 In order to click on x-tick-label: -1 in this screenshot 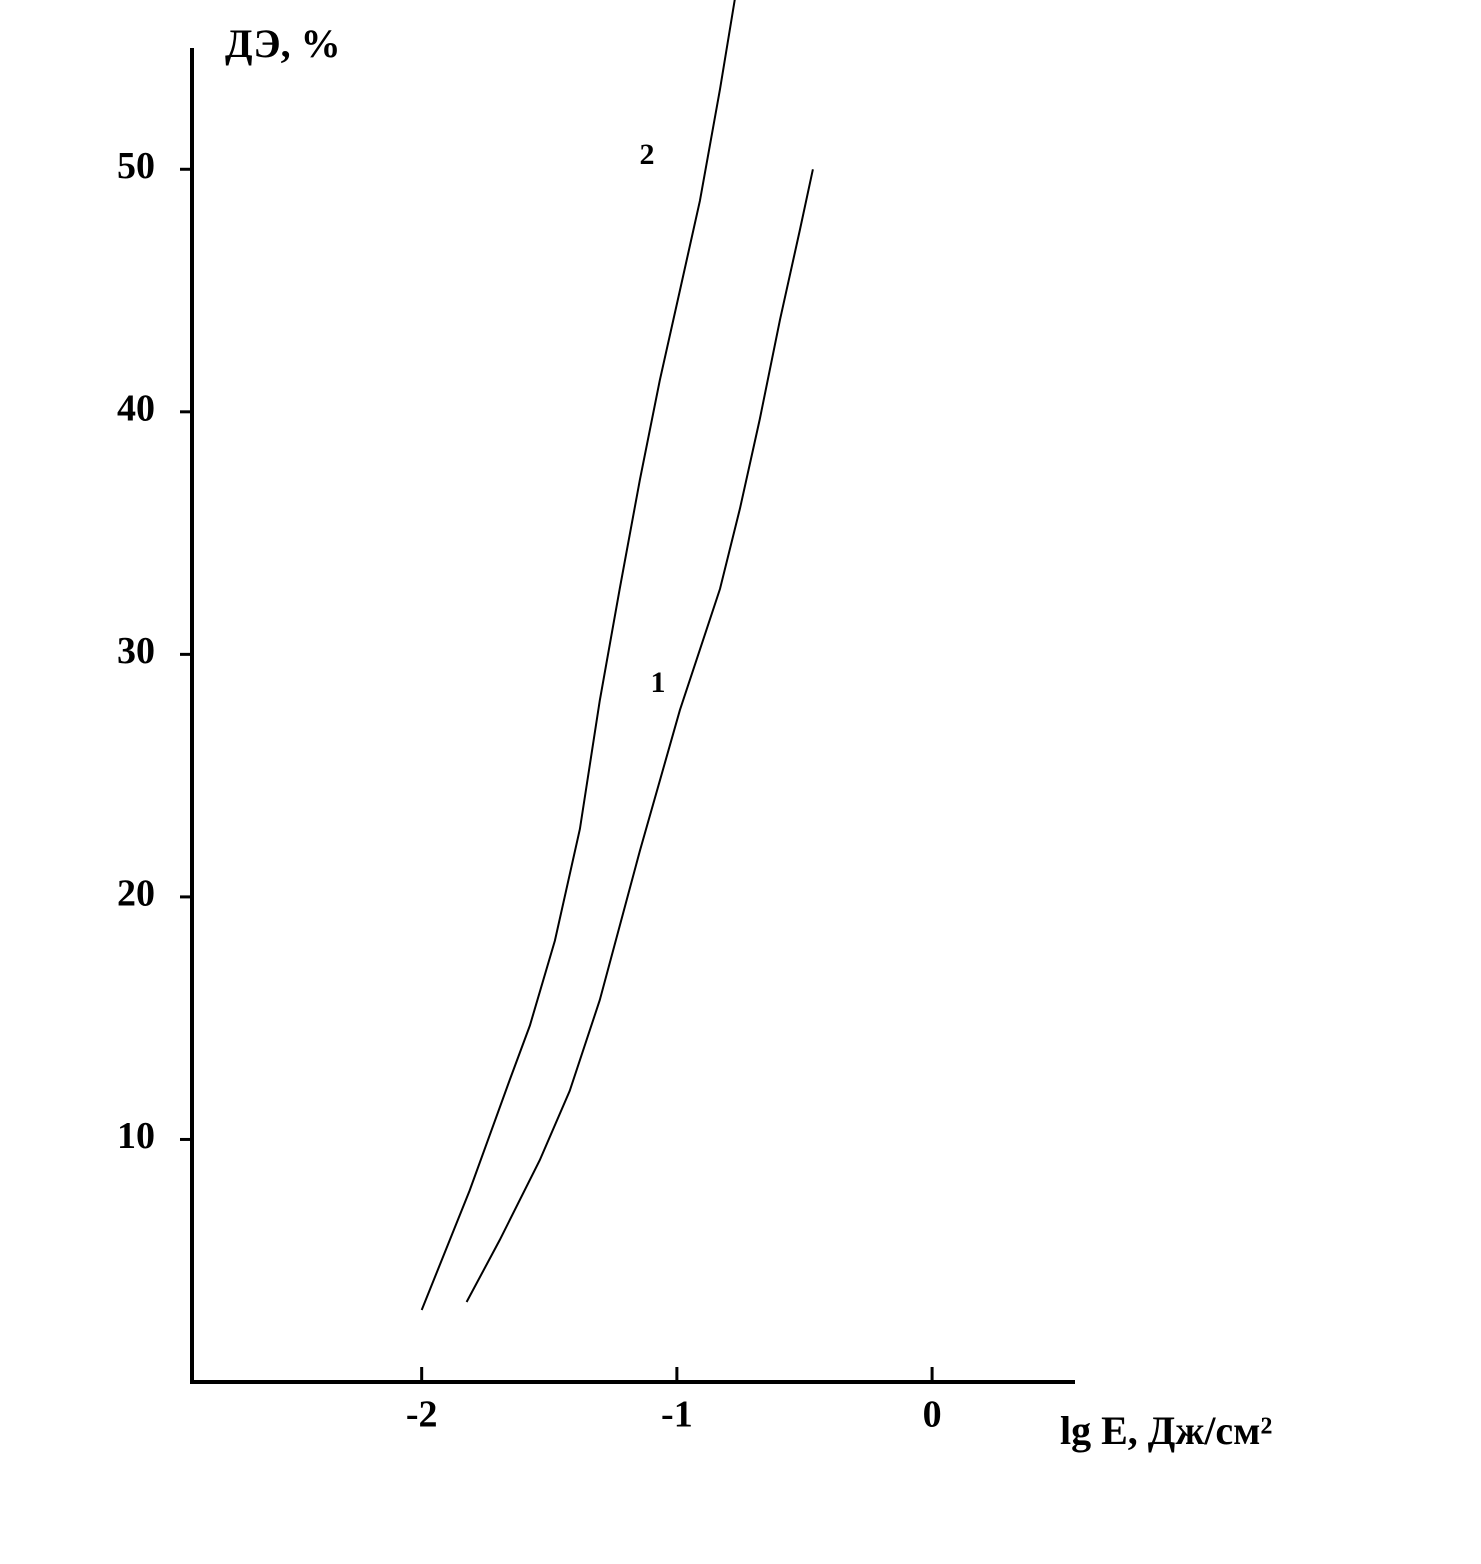, I will do `click(677, 1415)`.